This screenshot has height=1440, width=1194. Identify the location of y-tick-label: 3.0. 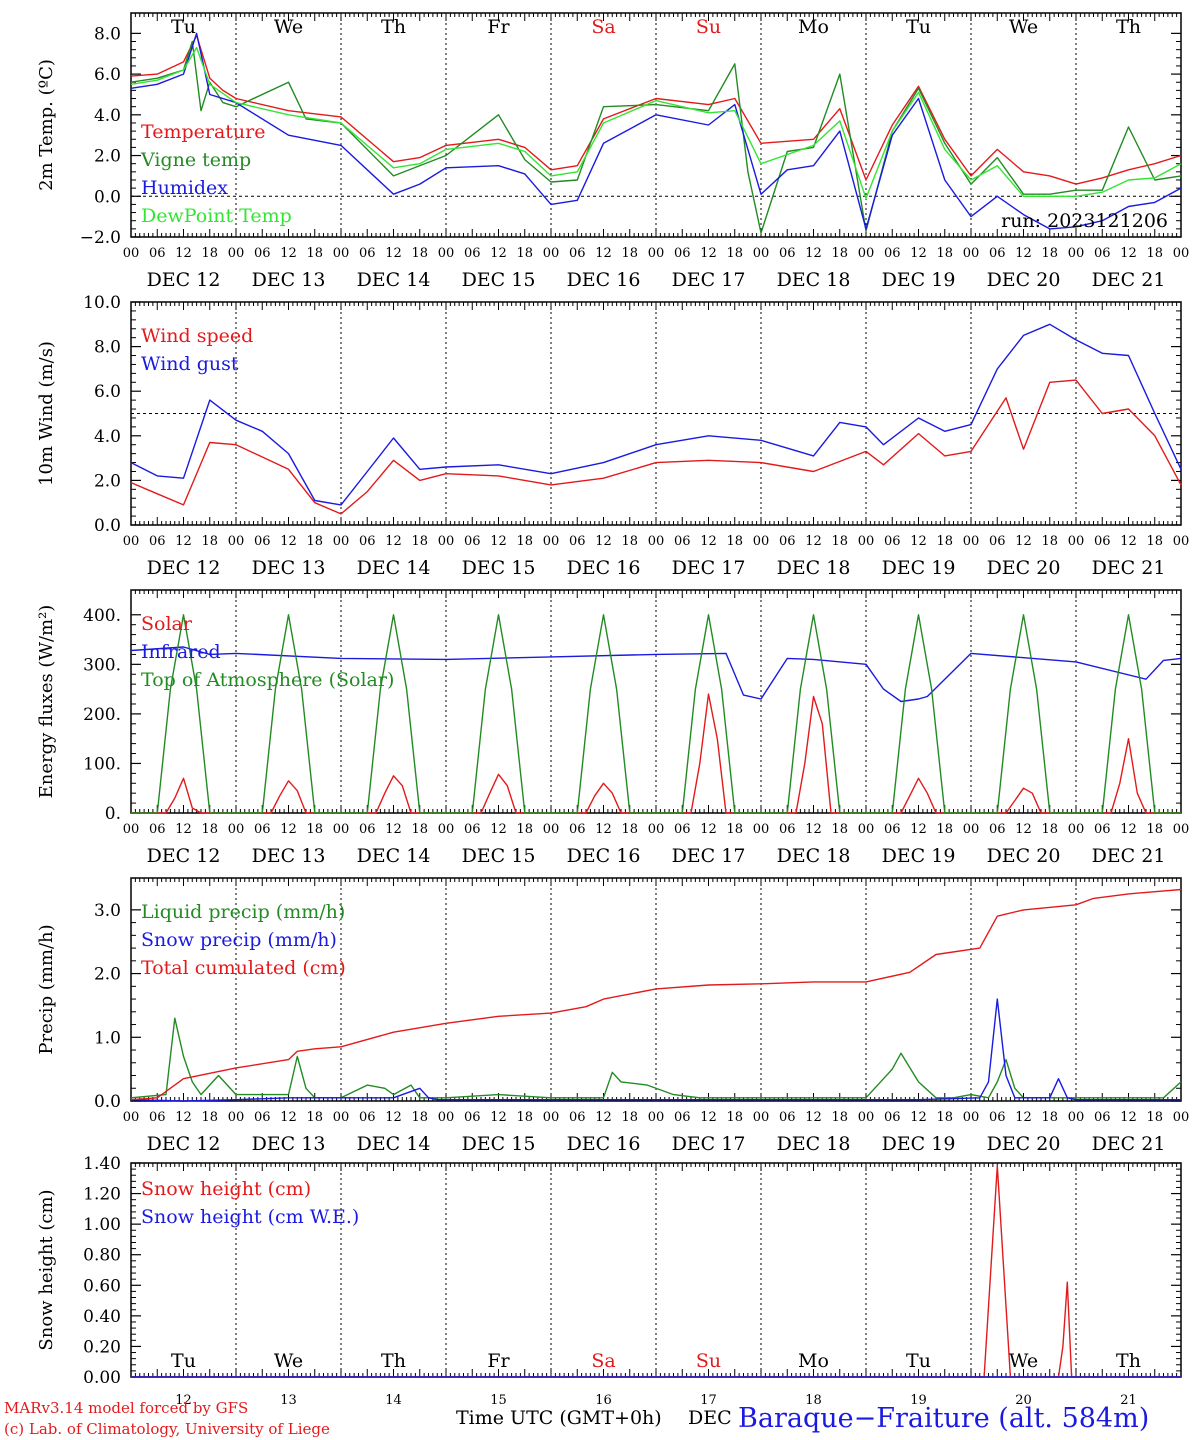
(107, 911).